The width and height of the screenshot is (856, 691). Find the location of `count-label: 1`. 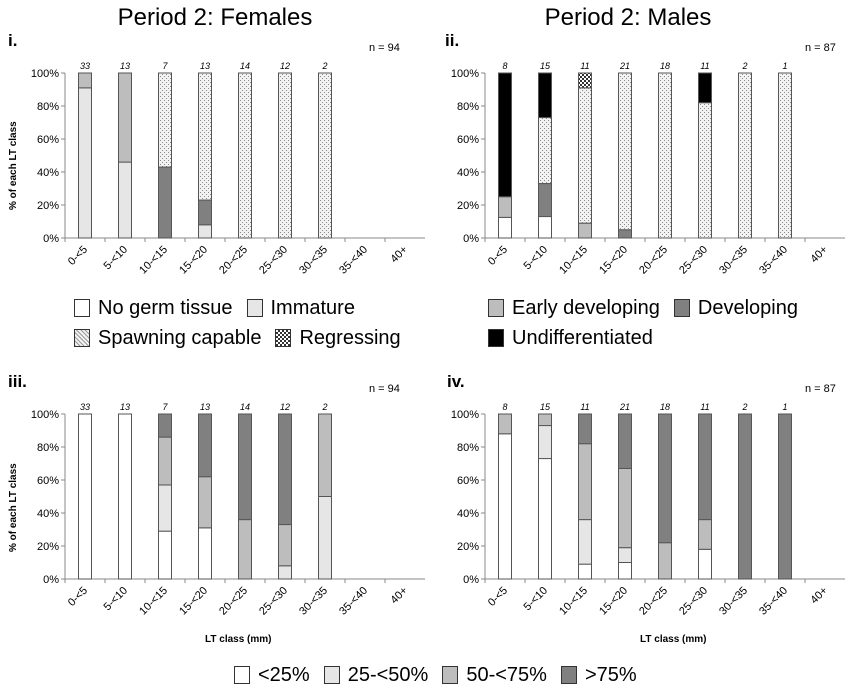

count-label: 1 is located at coordinates (784, 407).